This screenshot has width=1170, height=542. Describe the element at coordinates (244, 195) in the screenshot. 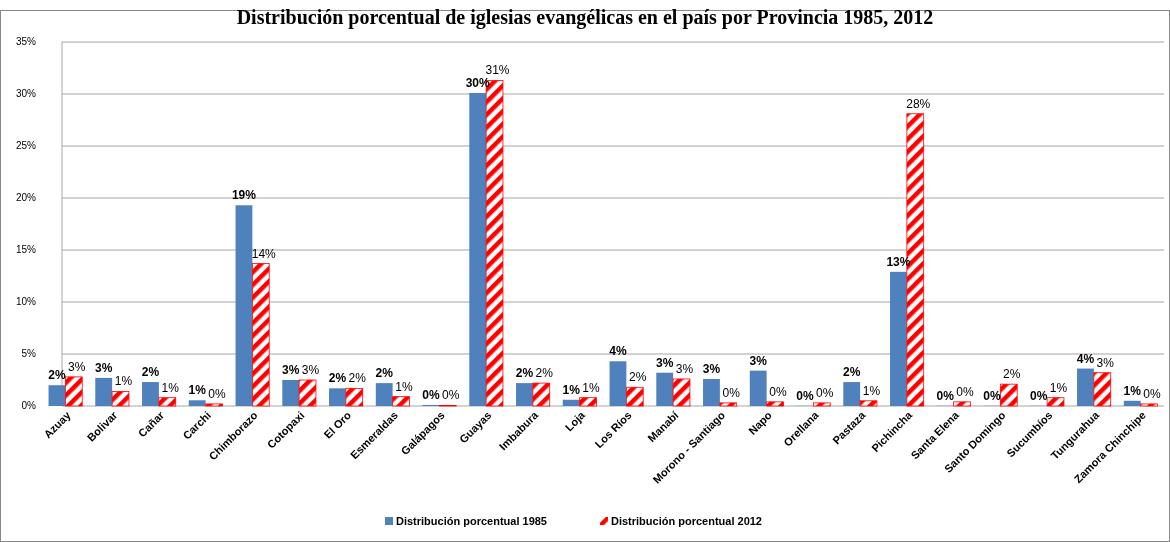

I see `data-label: 19%` at that location.